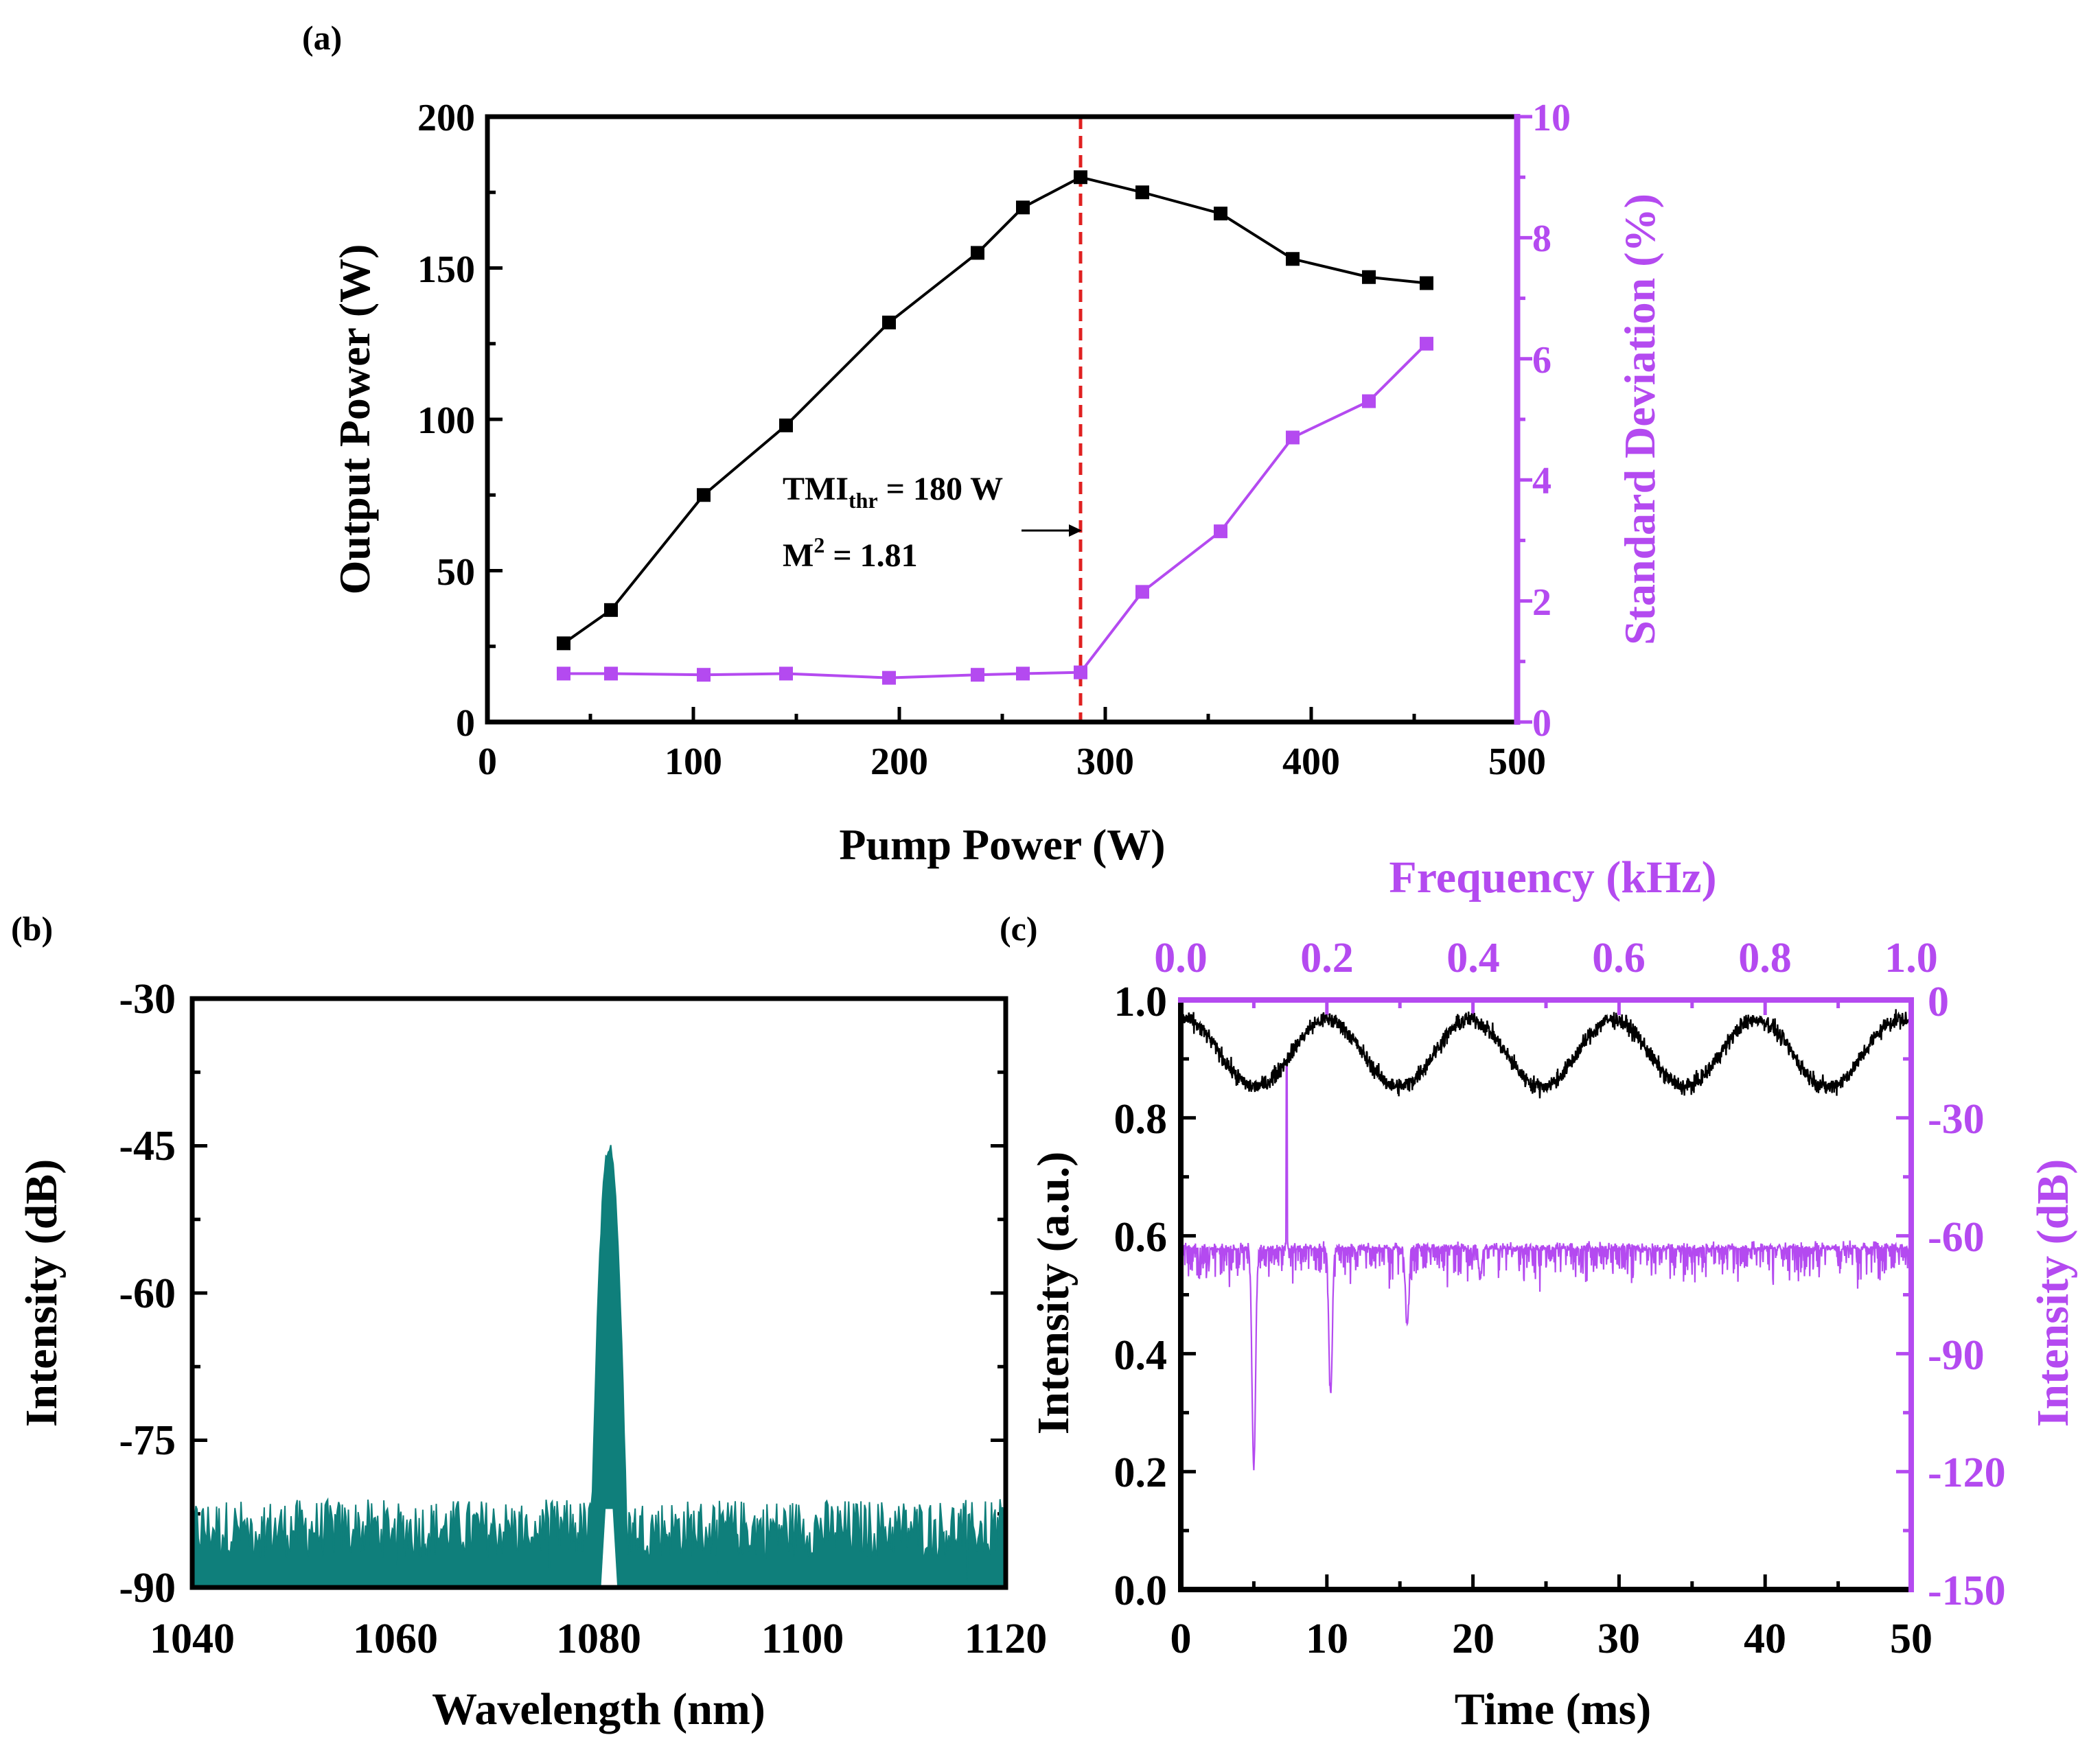 The height and width of the screenshot is (1746, 2100). What do you see at coordinates (32, 928) in the screenshot?
I see `panel-b-label: (b)` at bounding box center [32, 928].